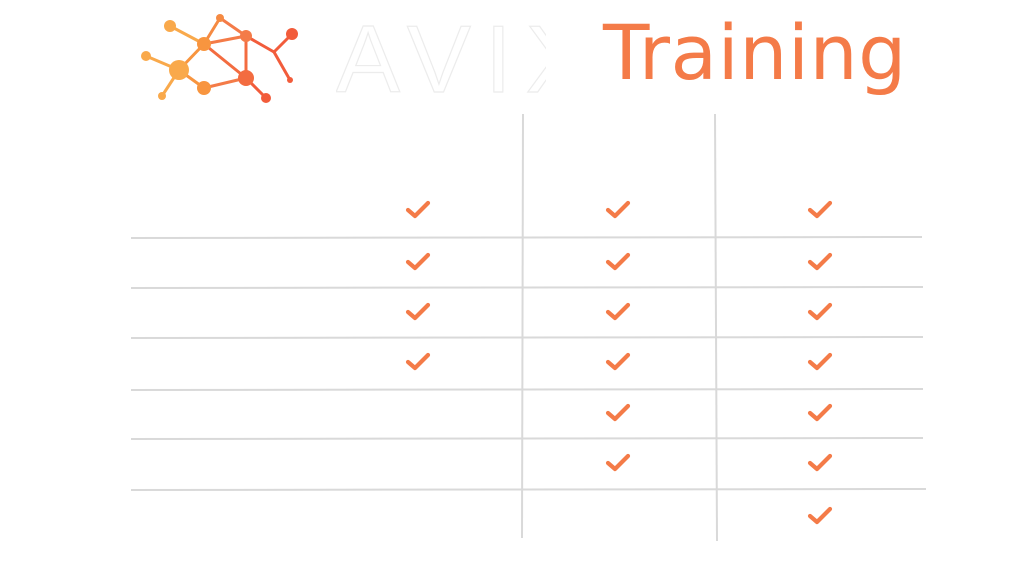 This screenshot has height=576, width=1024. I want to click on brand-wordmark: AVIX, so click(441, 56).